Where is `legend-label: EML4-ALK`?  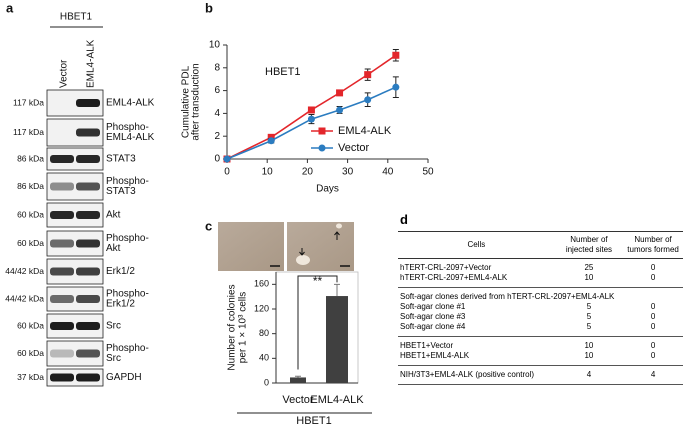 legend-label: EML4-ALK is located at coordinates (365, 131).